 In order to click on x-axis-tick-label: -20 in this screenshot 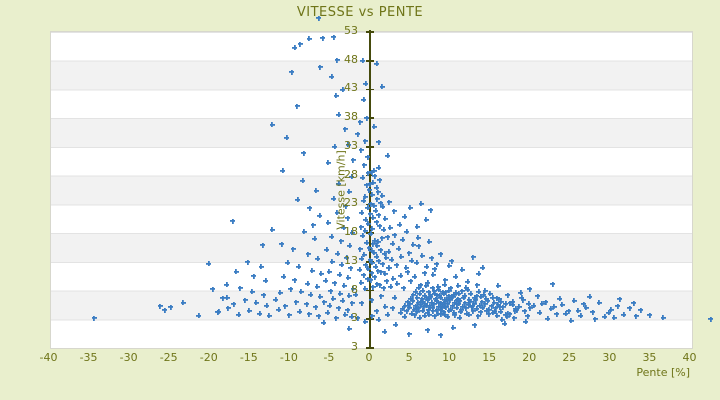, I will do `click(208, 357)`.